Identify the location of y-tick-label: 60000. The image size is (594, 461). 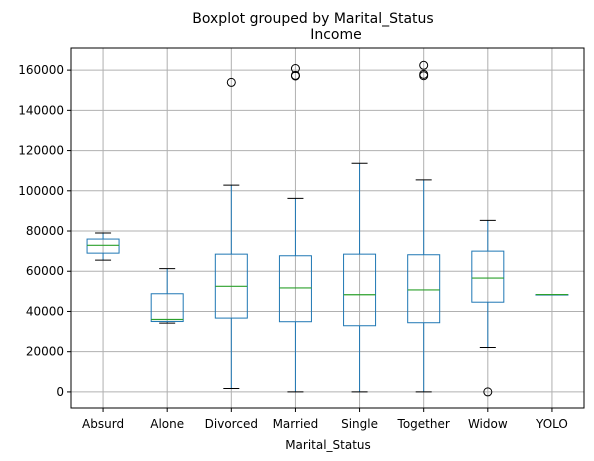
(45, 271).